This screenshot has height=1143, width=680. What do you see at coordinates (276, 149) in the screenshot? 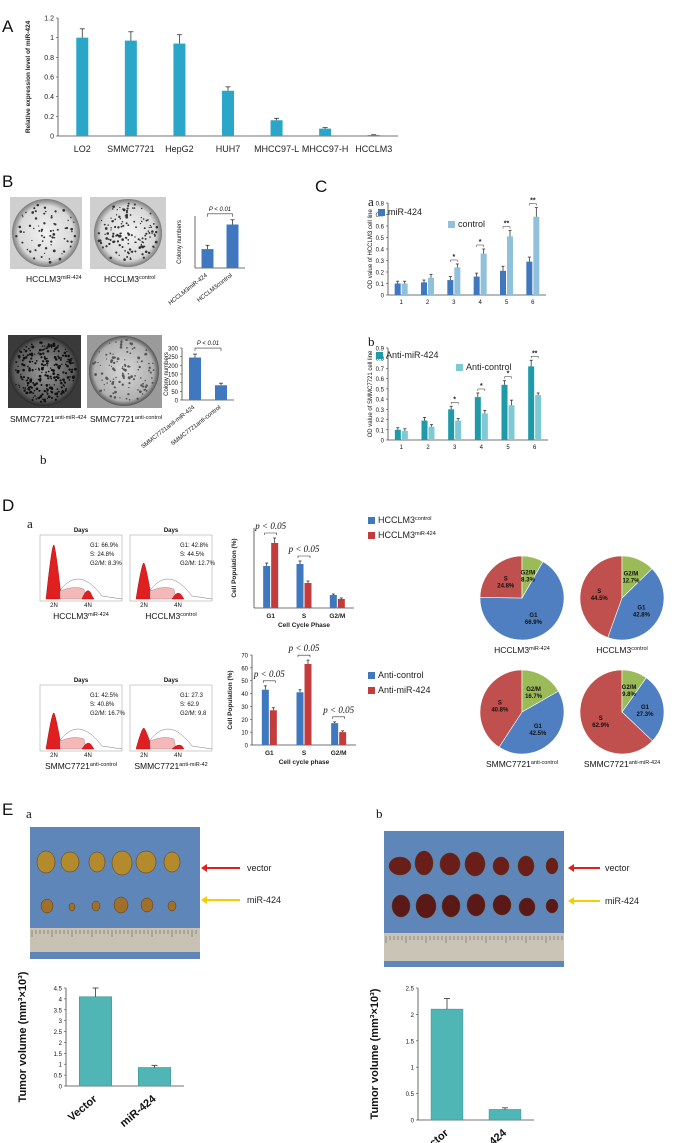
I see `x-tick-label: MHCC97-L` at bounding box center [276, 149].